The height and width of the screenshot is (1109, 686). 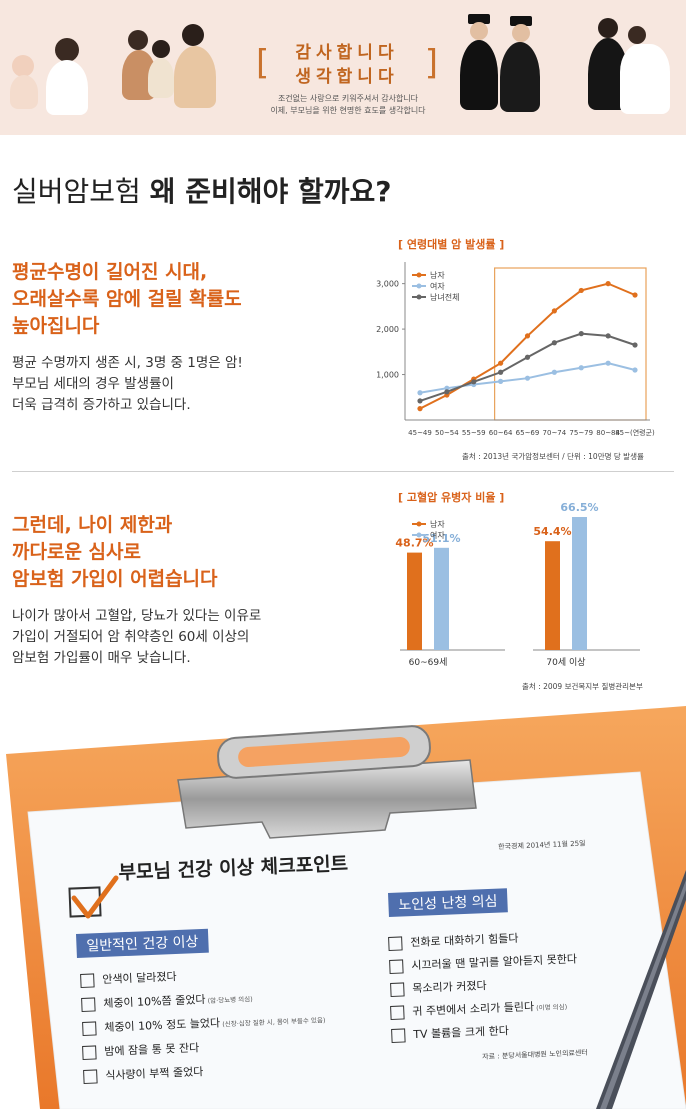 I want to click on metal-clip-icon, so click(x=327, y=782).